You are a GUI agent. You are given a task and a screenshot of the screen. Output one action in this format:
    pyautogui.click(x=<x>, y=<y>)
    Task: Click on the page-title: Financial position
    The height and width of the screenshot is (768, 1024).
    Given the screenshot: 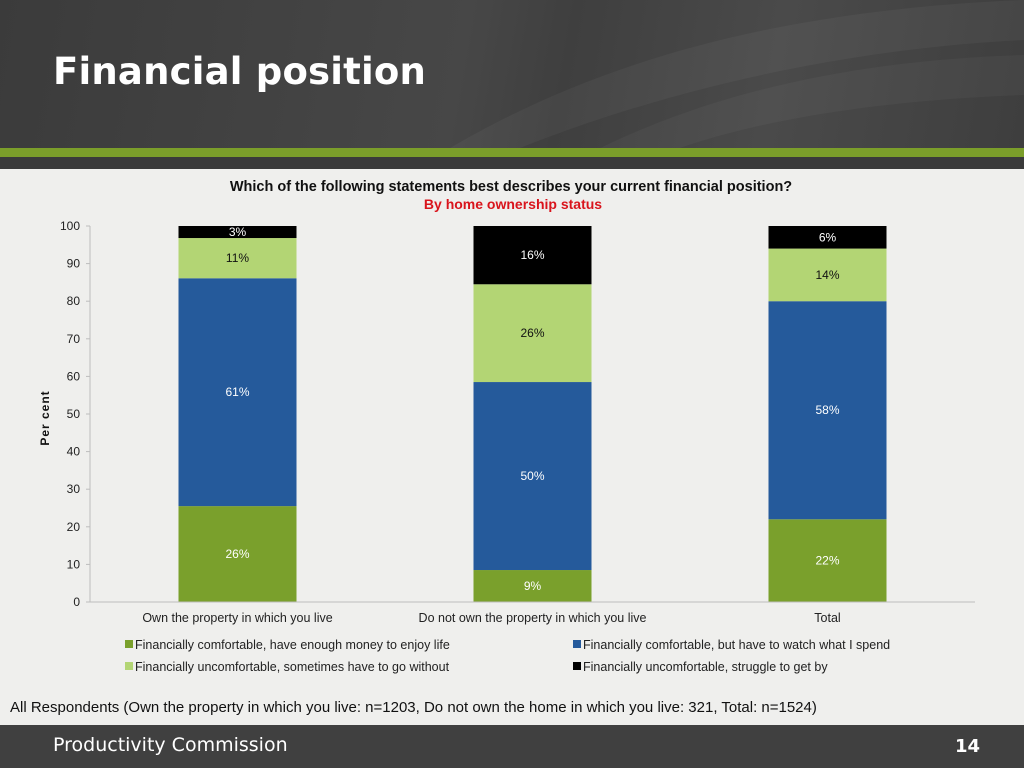 What is the action you would take?
    pyautogui.click(x=240, y=71)
    